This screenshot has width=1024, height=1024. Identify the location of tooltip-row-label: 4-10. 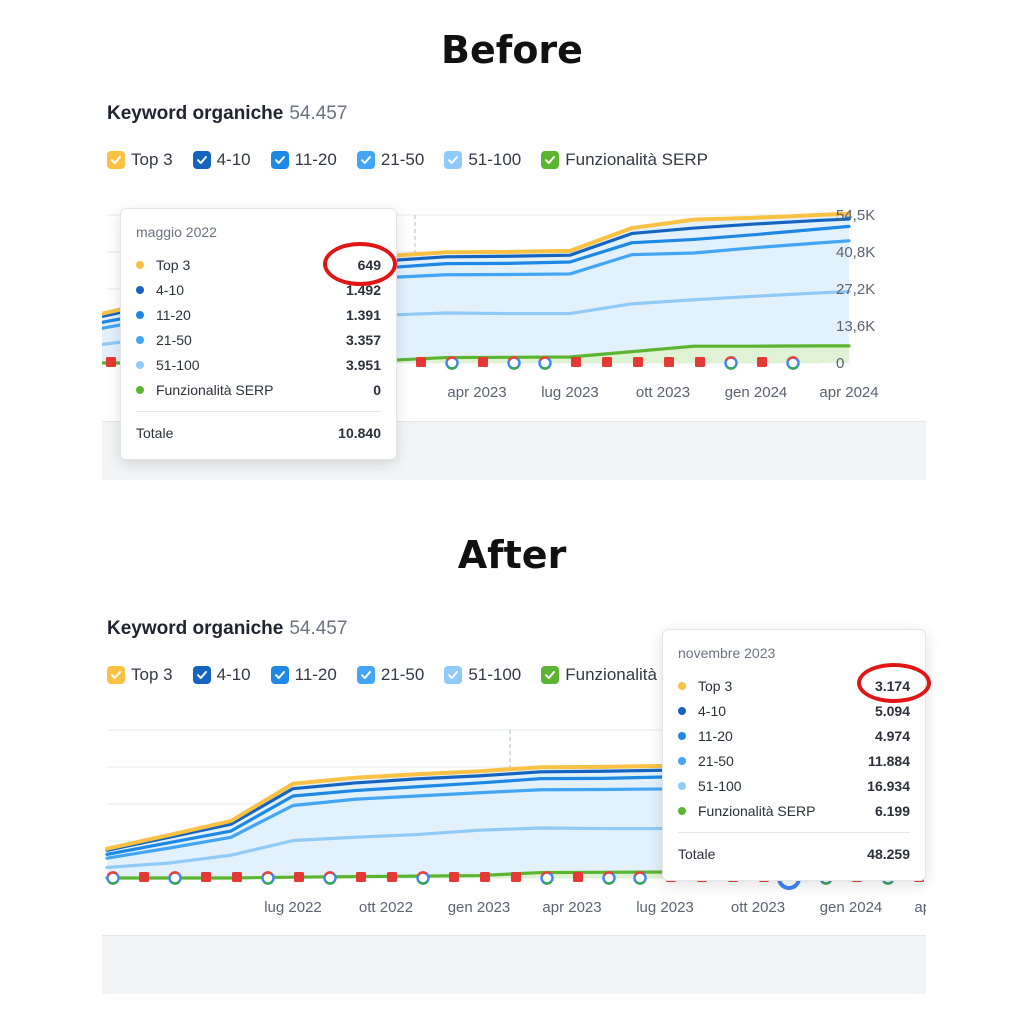
(712, 711).